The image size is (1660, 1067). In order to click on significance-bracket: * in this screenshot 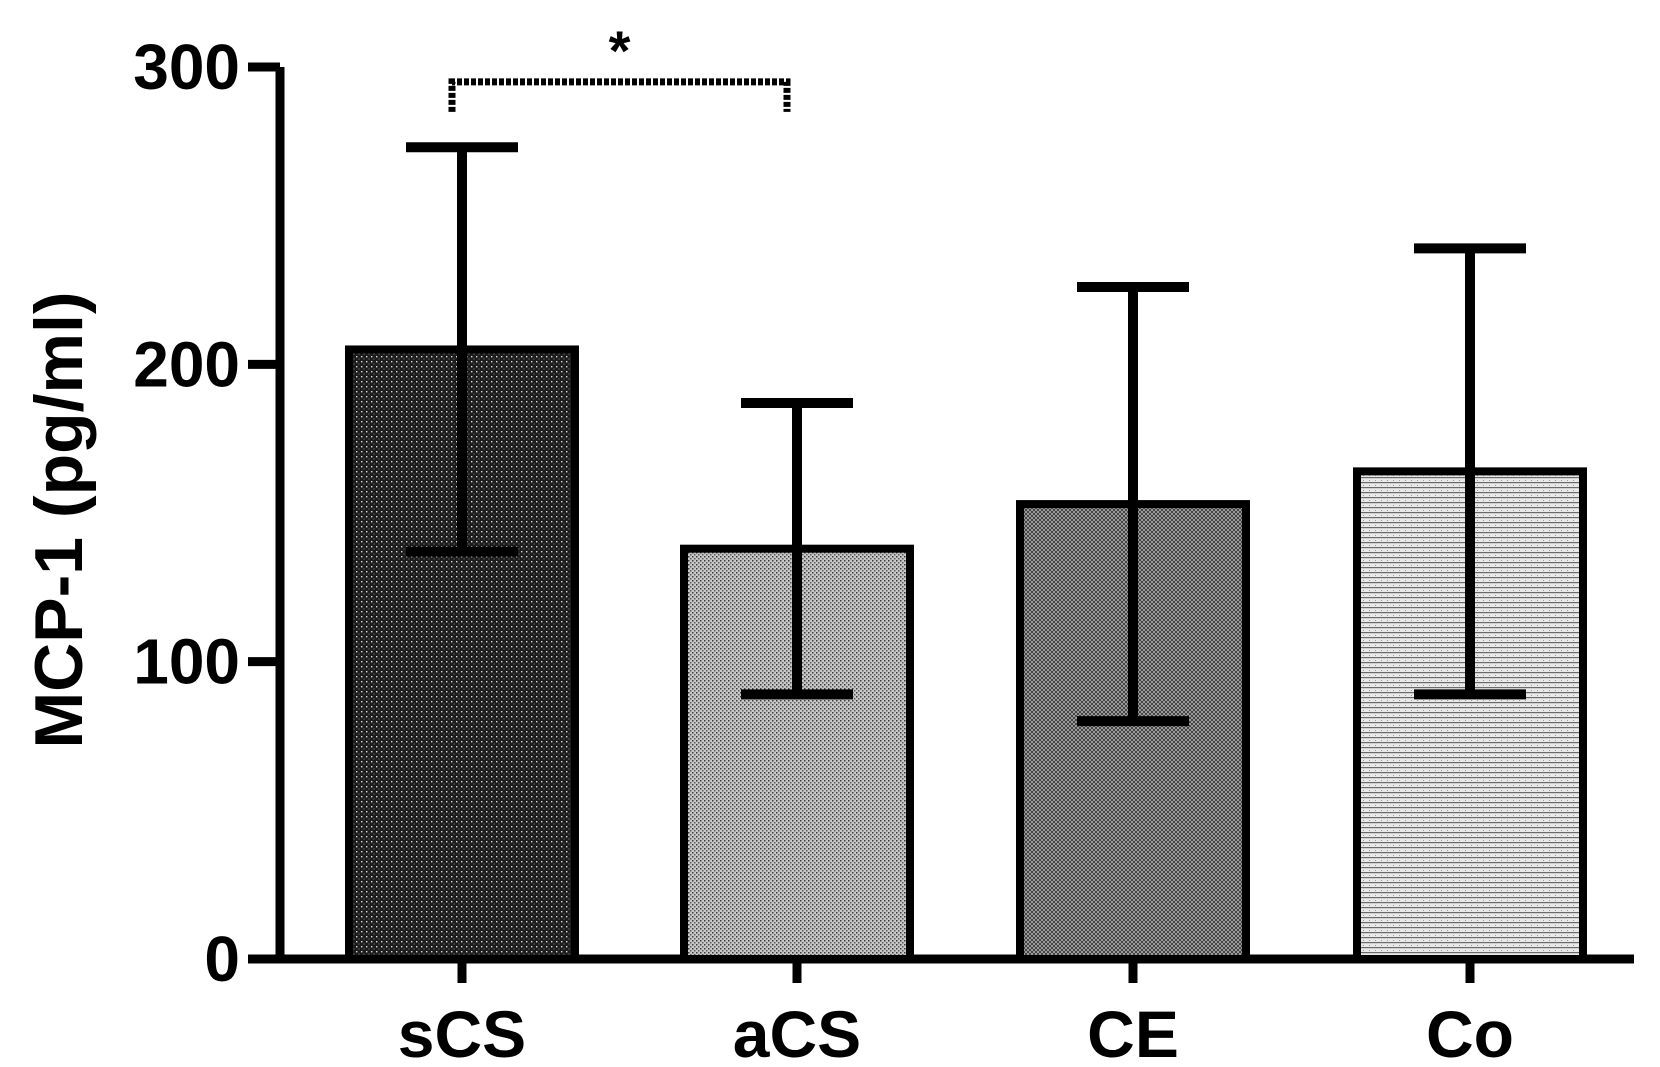, I will do `click(619, 65)`.